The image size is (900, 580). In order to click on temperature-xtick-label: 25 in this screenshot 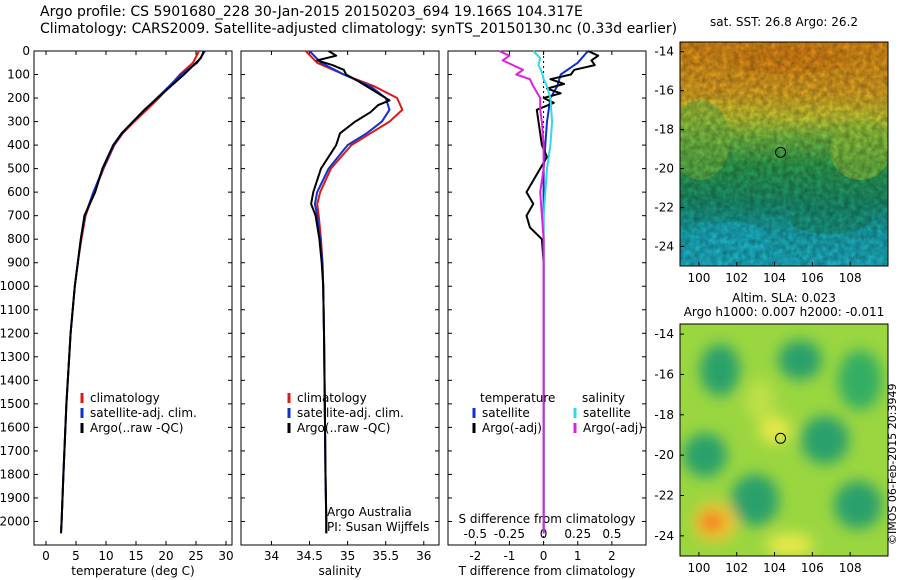, I will do `click(195, 556)`.